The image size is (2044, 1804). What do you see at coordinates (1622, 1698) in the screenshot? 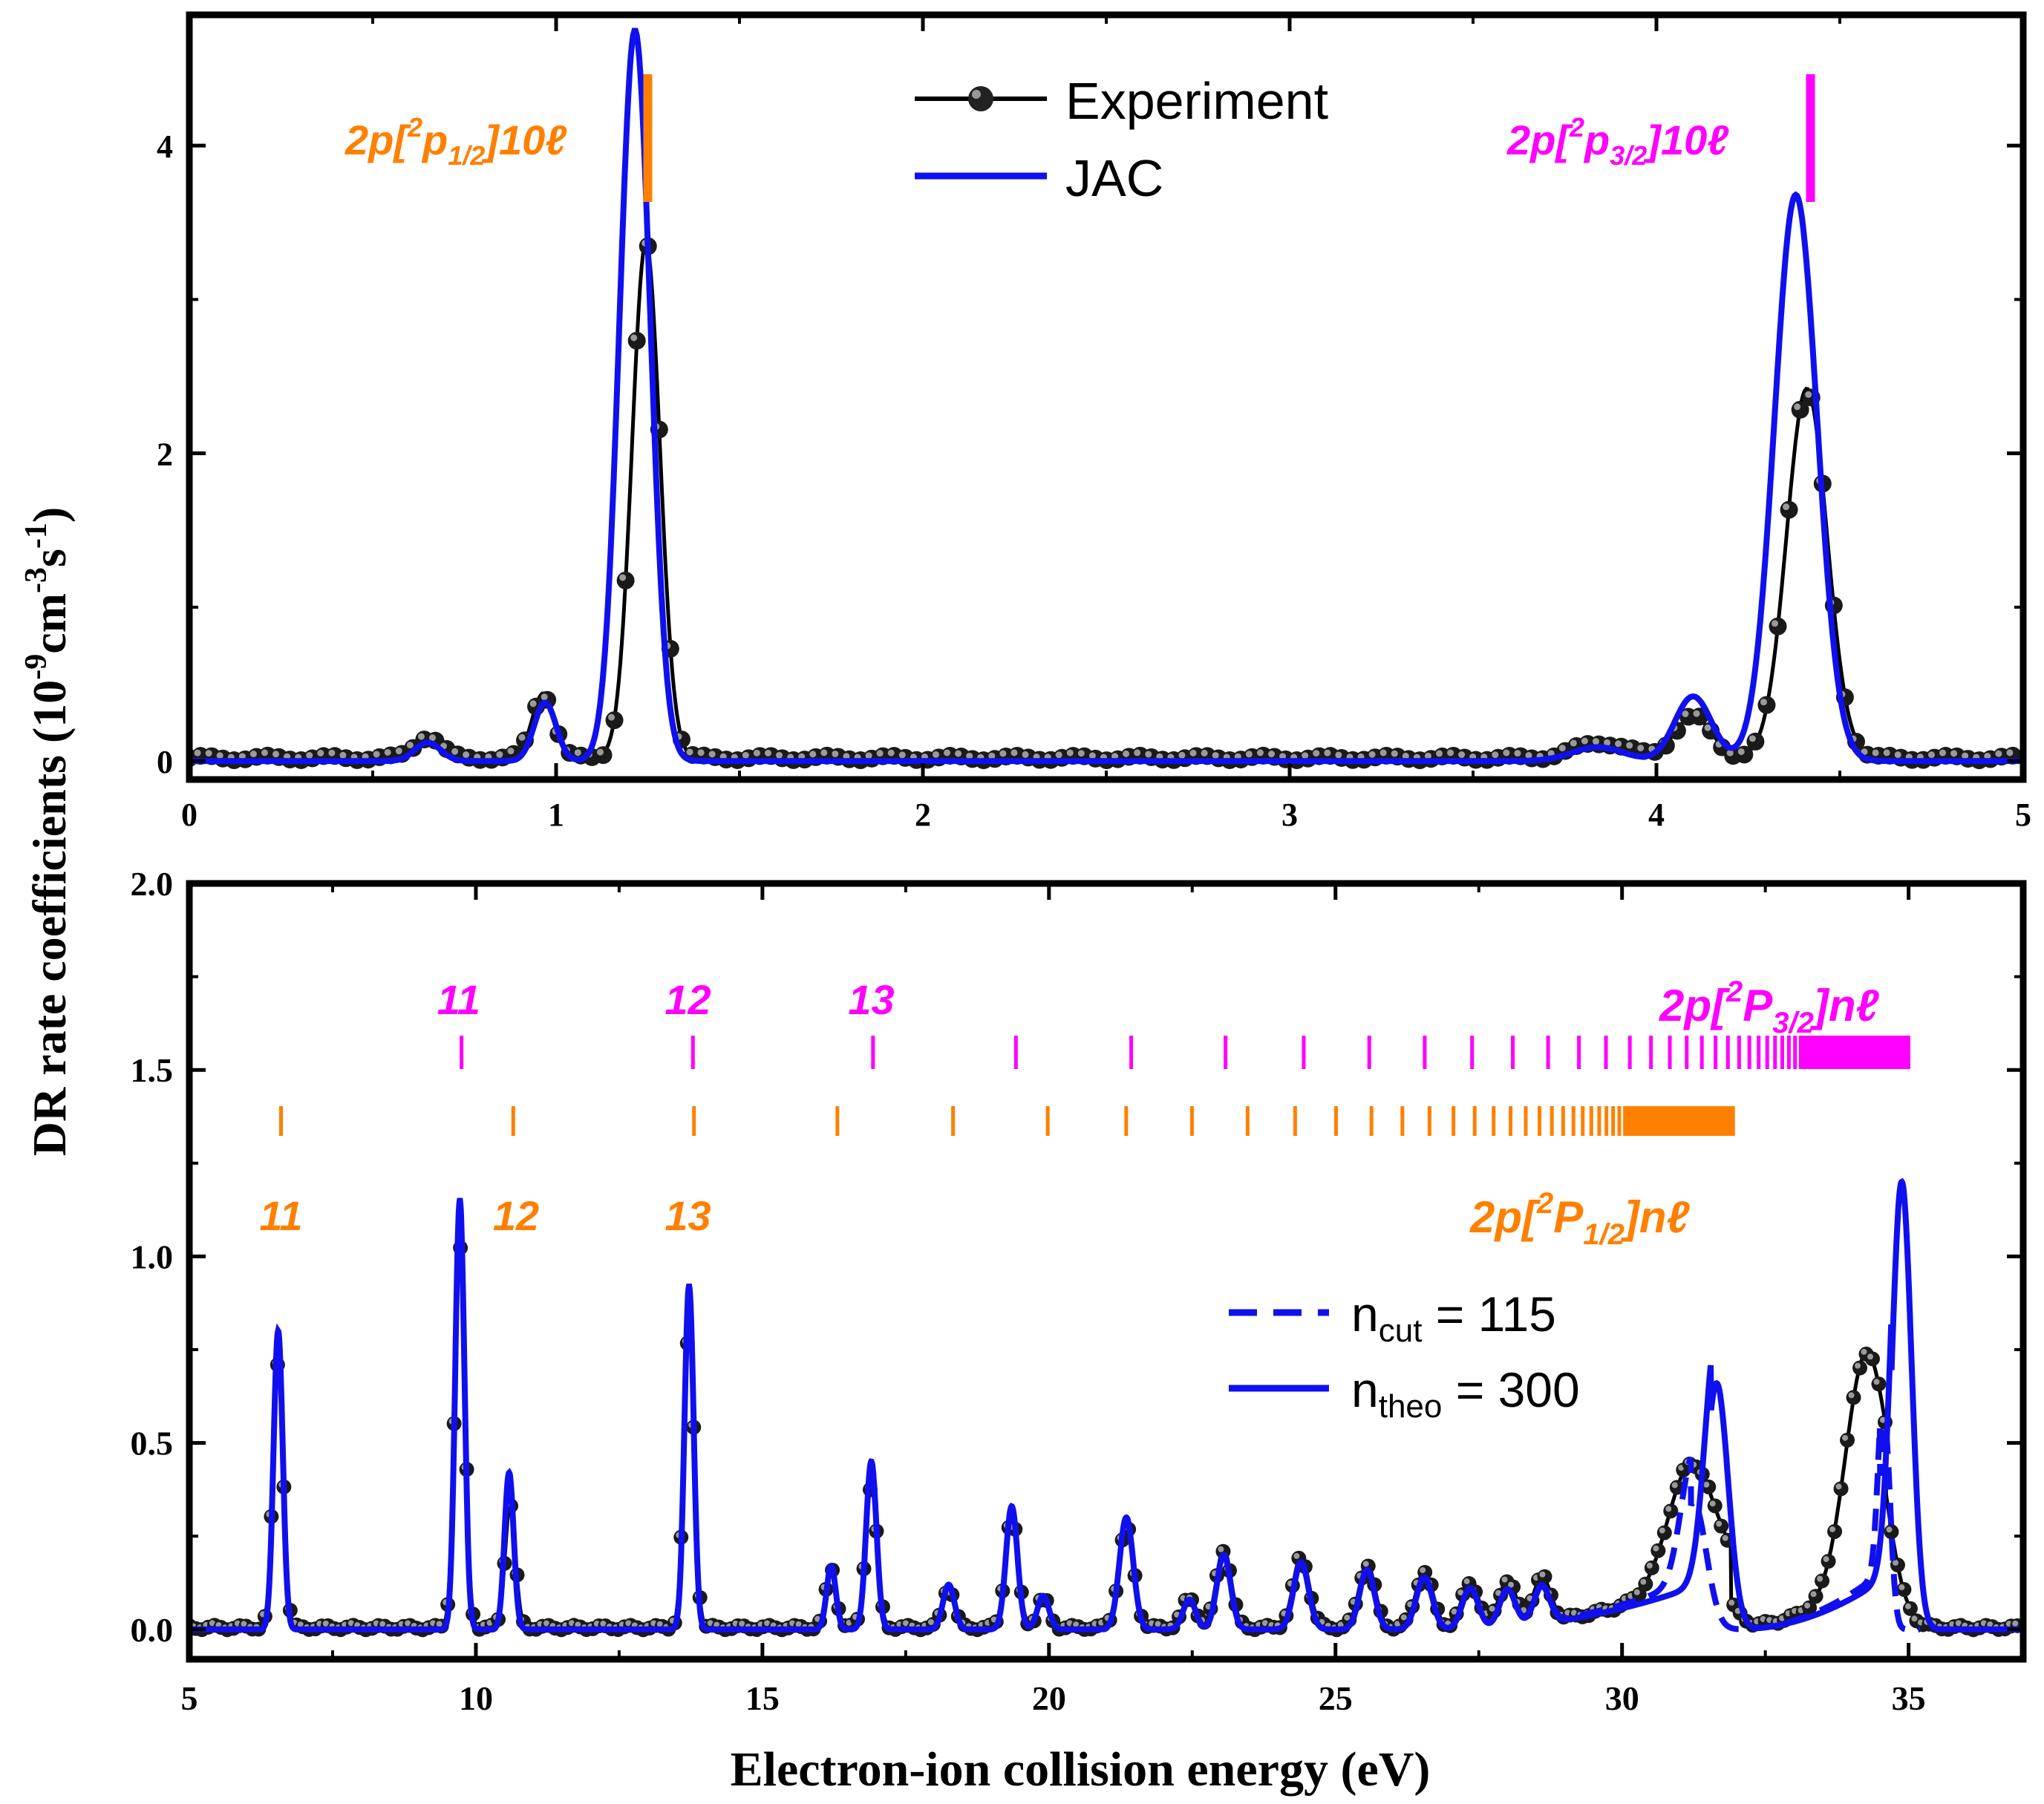
I see `bottom-x-tick-label: 30` at bounding box center [1622, 1698].